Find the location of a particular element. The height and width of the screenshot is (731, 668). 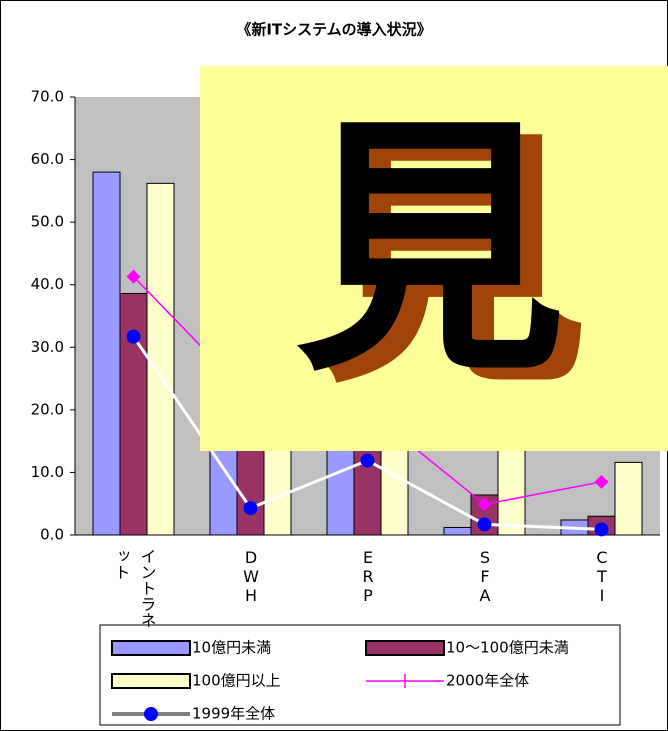

y-tick-label: 10.0 is located at coordinates (47, 472).